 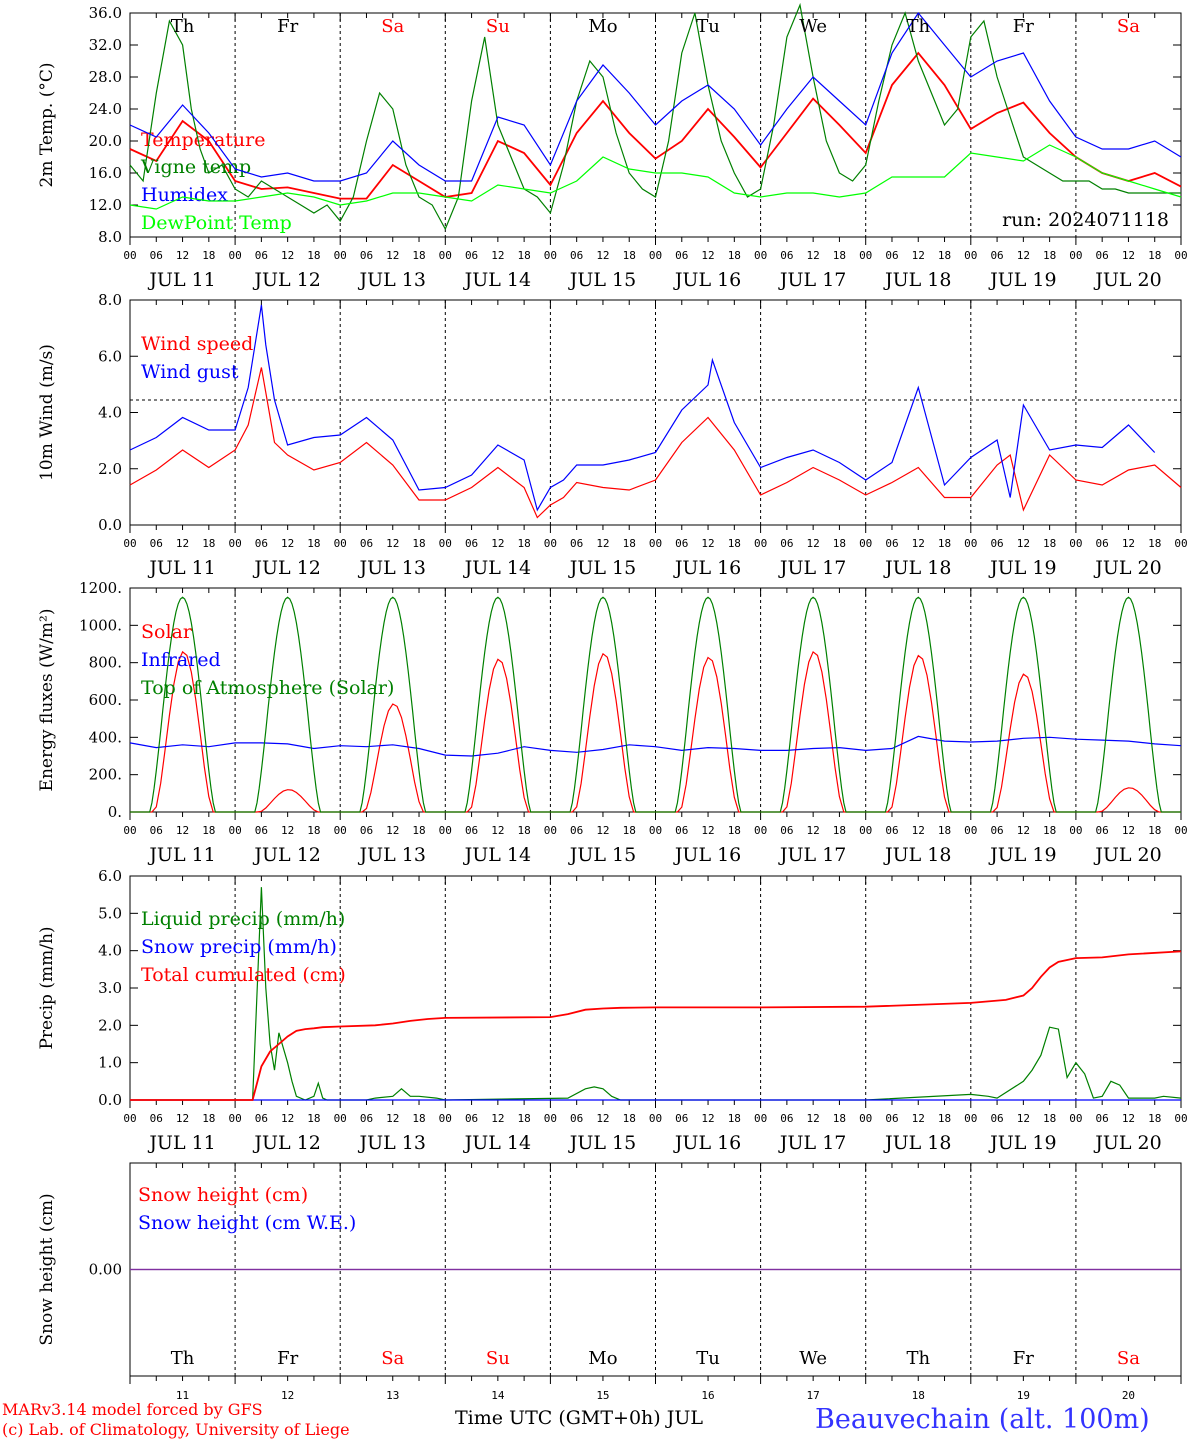 I want to click on y-tick-label: 8.0, so click(x=110, y=300).